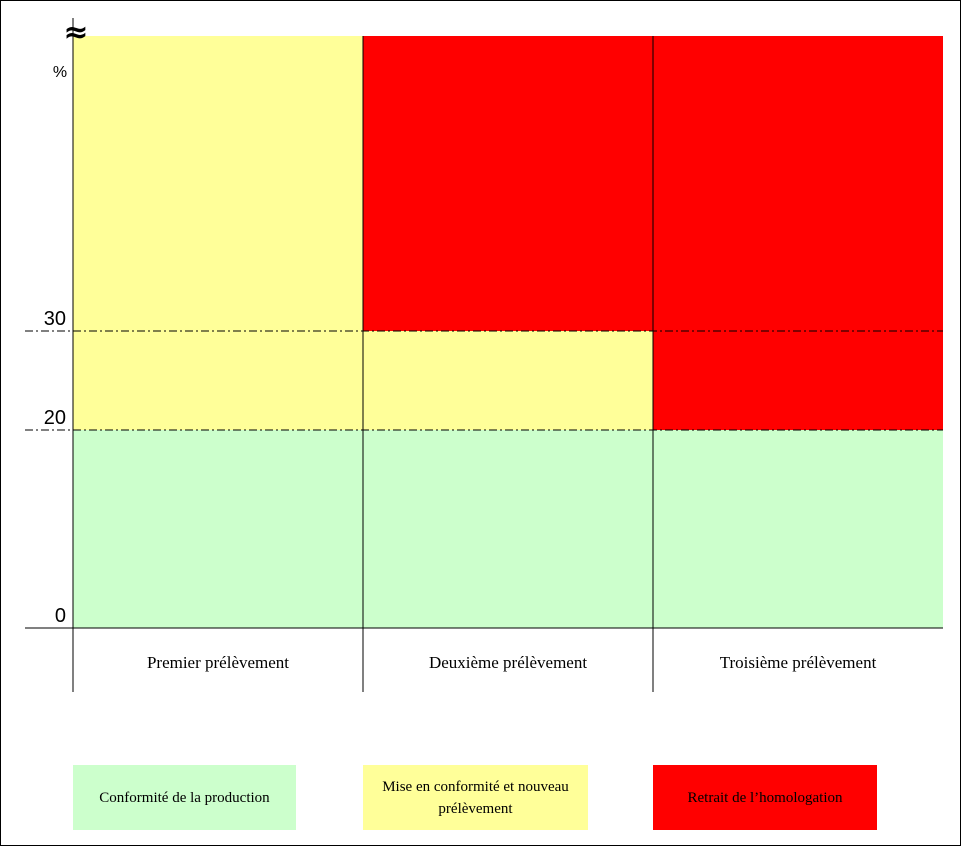 The image size is (961, 846). I want to click on category-label: Troisième prélèvement, so click(798, 662).